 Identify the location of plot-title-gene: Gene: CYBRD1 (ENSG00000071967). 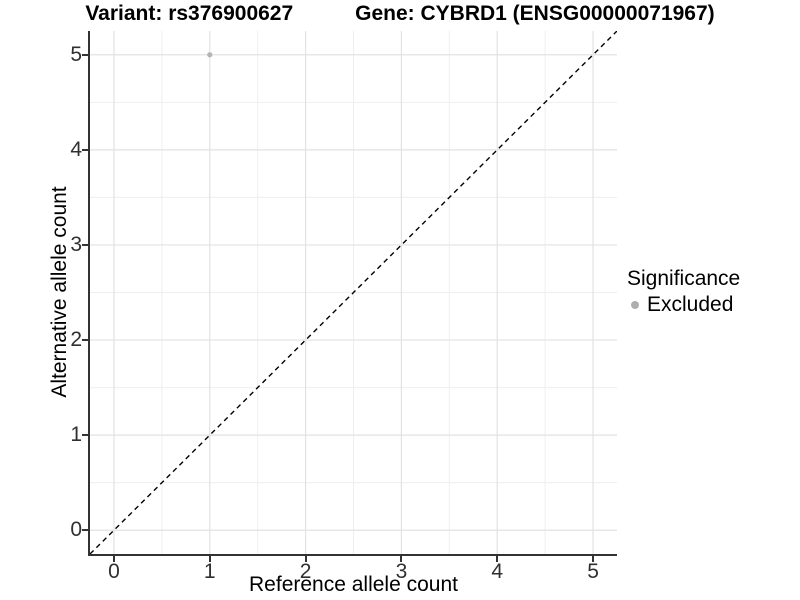
(535, 13).